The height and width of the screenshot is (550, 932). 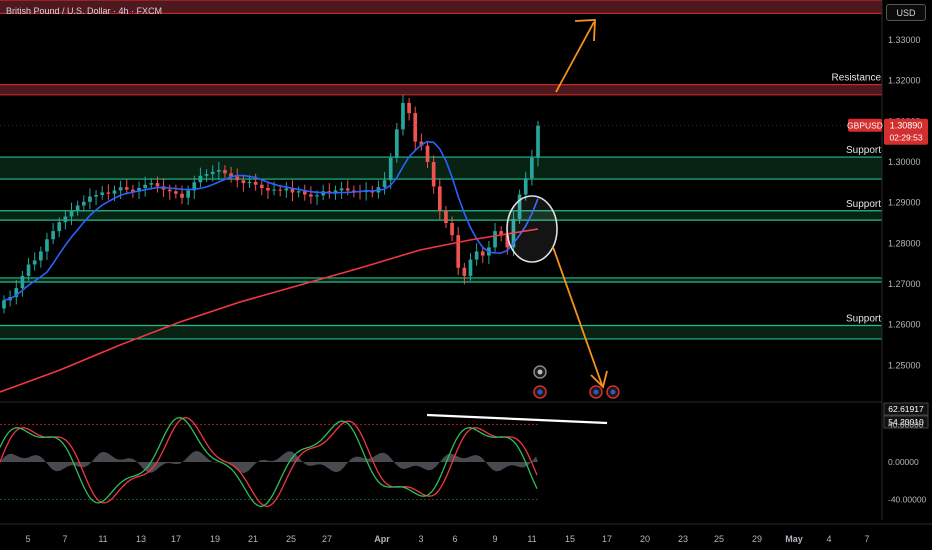 What do you see at coordinates (570, 539) in the screenshot?
I see `time-tick-label: 15` at bounding box center [570, 539].